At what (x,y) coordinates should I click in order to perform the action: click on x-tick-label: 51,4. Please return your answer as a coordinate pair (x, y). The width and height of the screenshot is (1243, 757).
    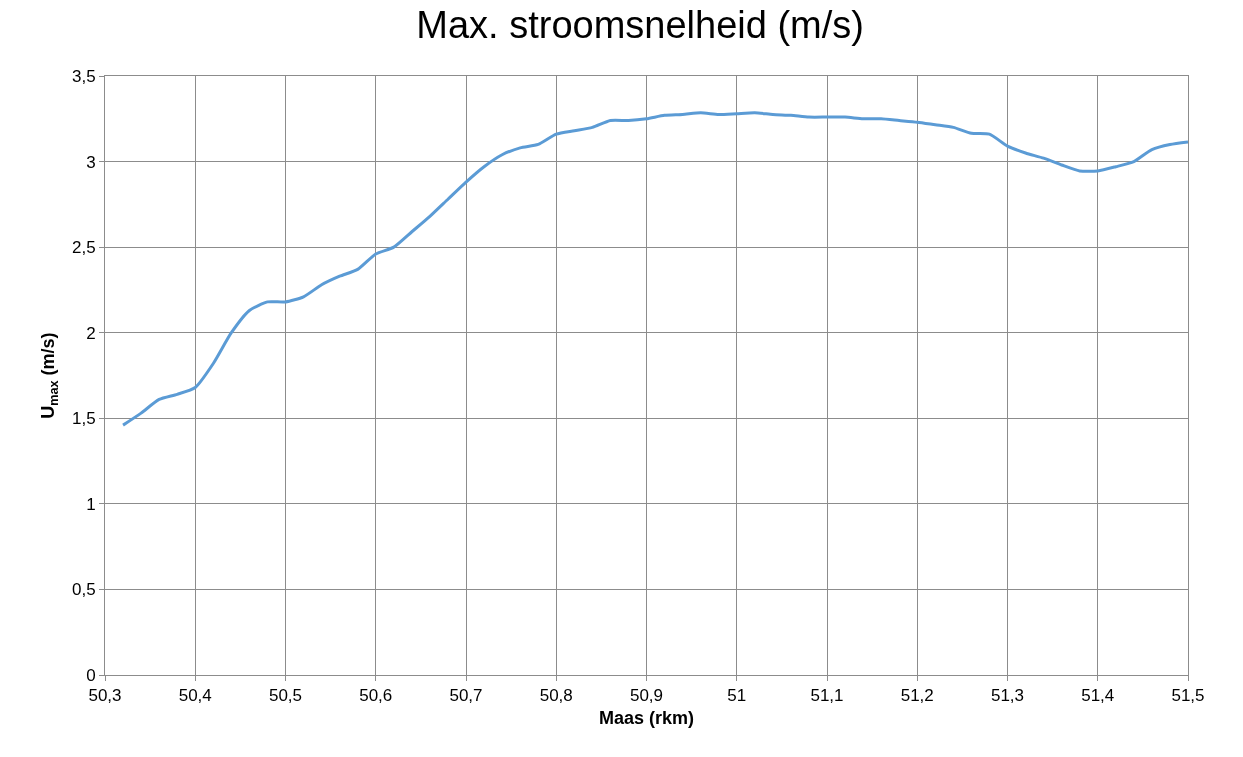
    Looking at the image, I should click on (1098, 696).